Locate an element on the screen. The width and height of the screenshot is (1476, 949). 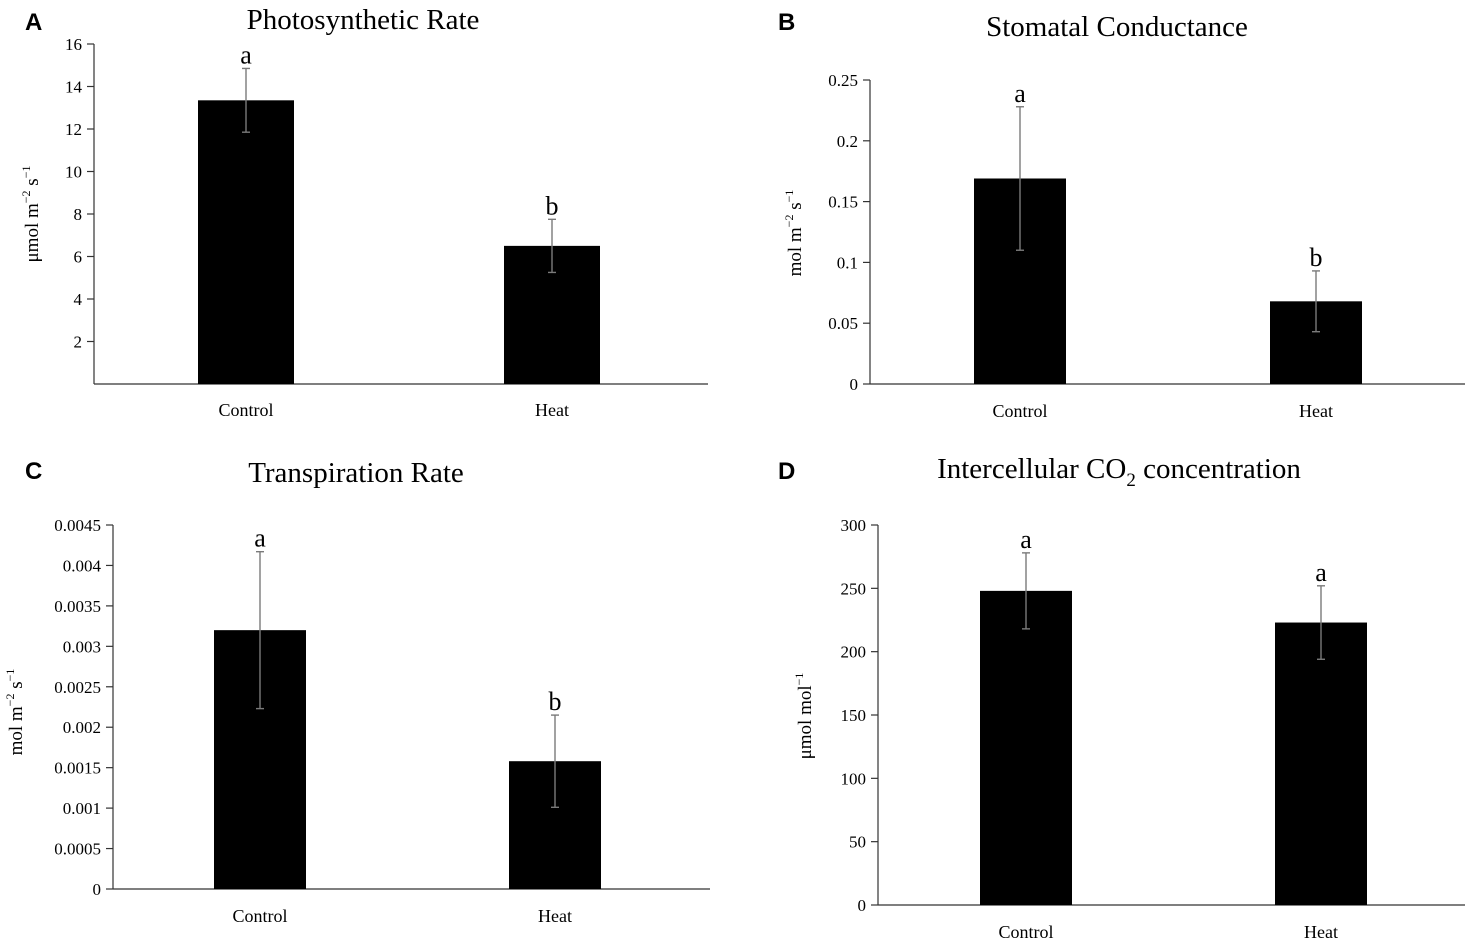
y-tick-label-a: 10 is located at coordinates (73, 172).